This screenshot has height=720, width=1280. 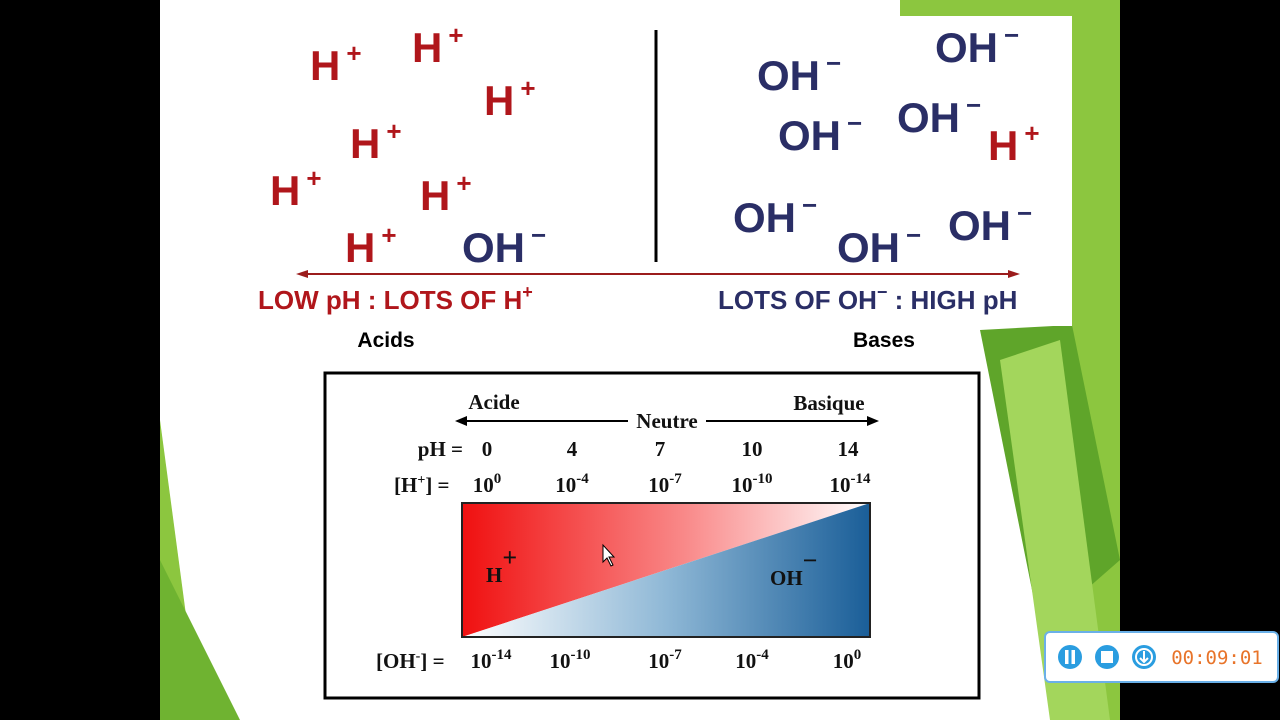 I want to click on h-region: H+, so click(x=501, y=565).